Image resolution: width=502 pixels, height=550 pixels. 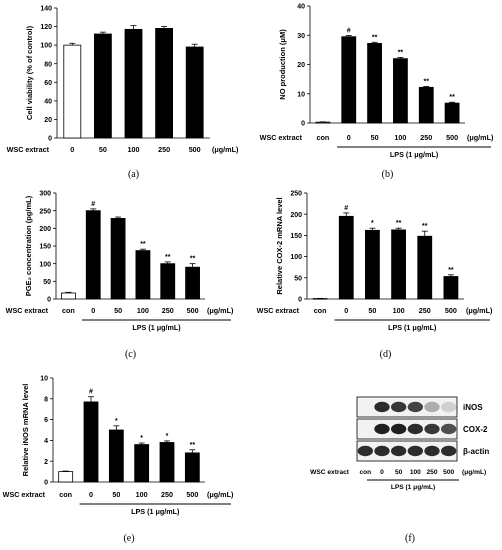 I want to click on y-tick-label: 30, so click(x=301, y=36).